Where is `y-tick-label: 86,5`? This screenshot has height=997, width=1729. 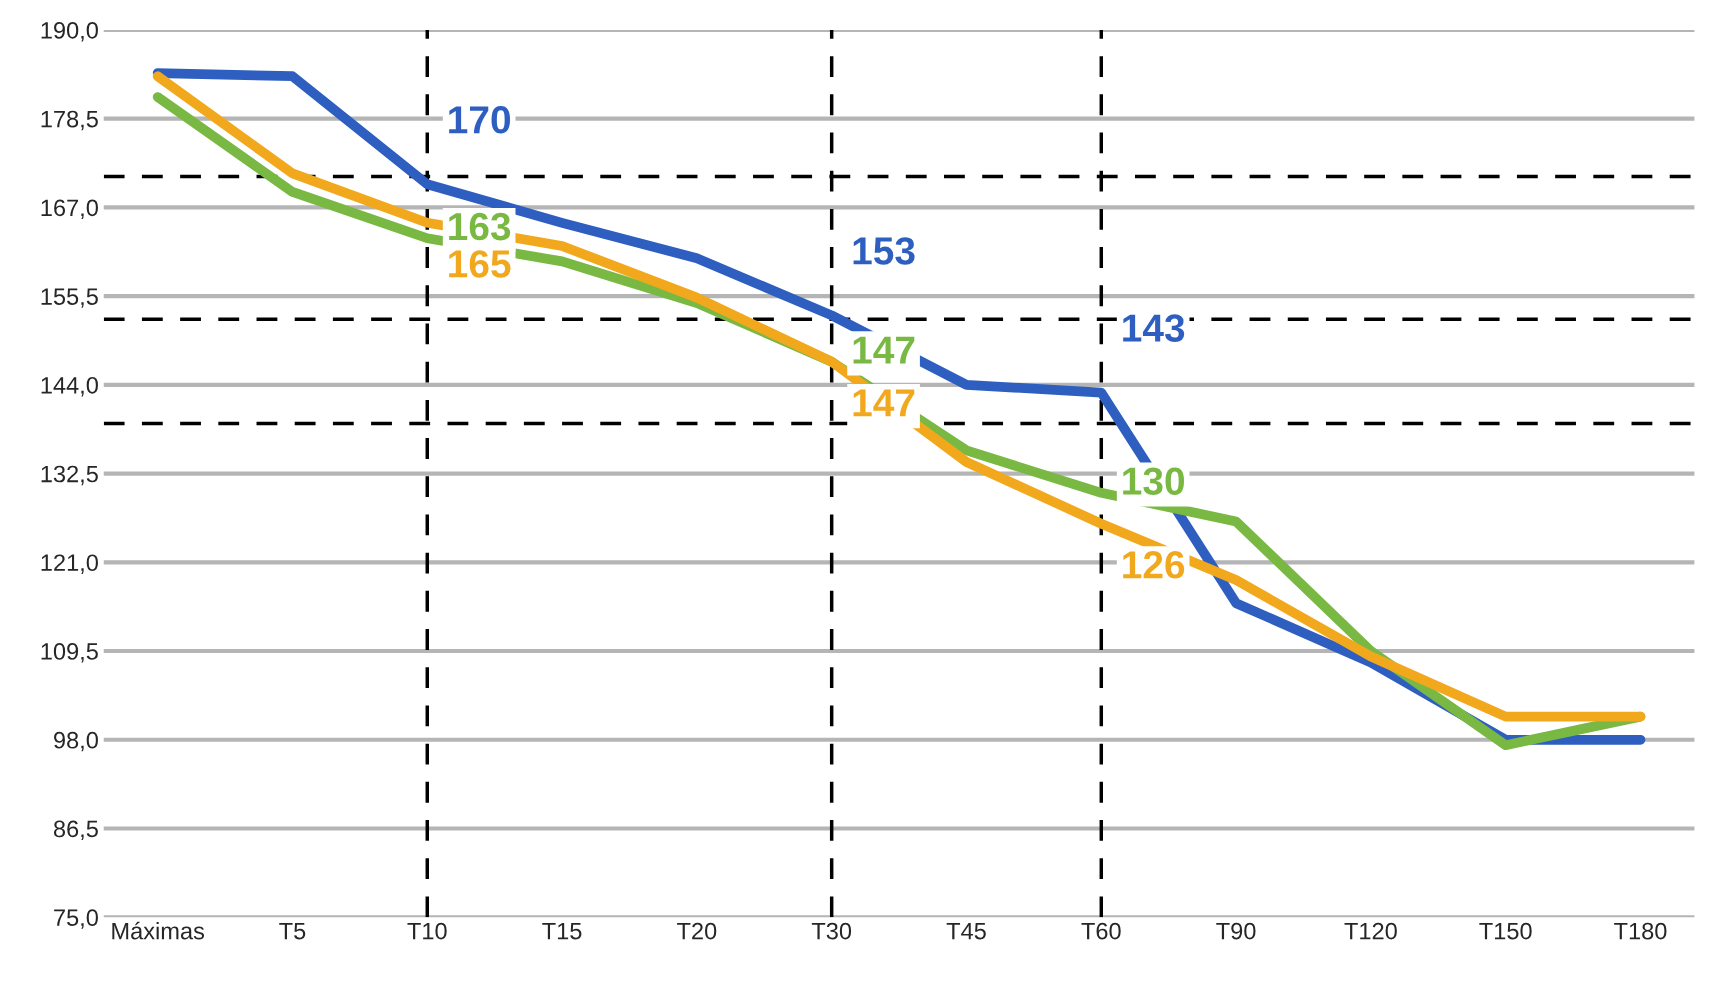 y-tick-label: 86,5 is located at coordinates (75, 830).